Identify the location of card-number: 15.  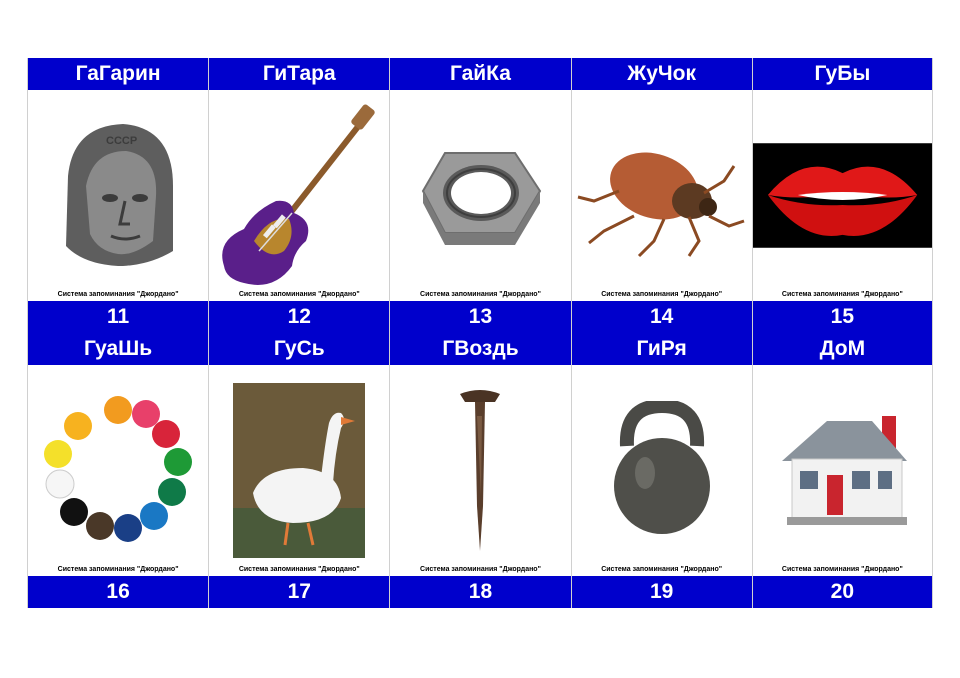
(842, 317).